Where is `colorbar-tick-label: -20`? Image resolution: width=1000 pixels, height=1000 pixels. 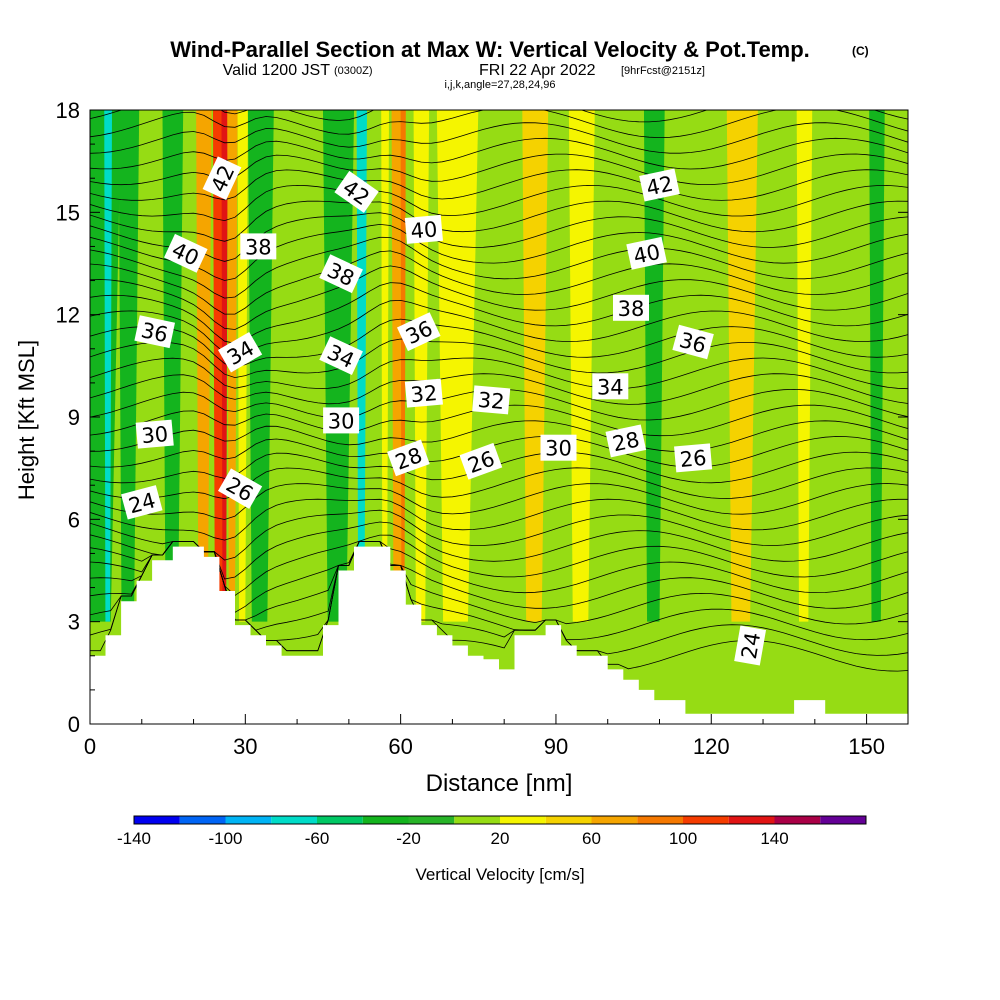
colorbar-tick-label: -20 is located at coordinates (408, 838).